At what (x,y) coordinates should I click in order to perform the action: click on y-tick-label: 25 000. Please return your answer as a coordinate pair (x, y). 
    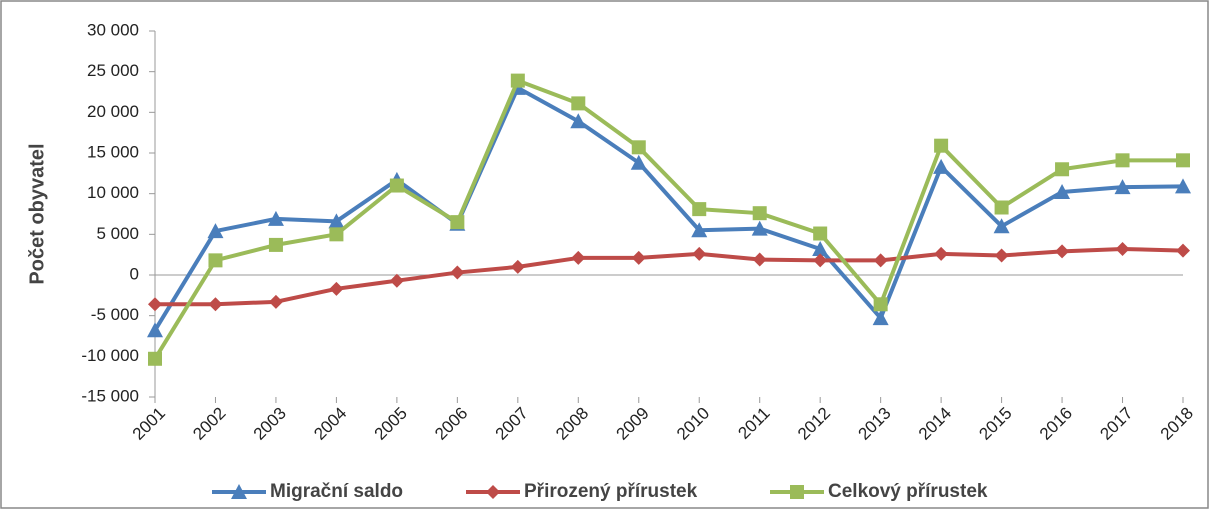
    Looking at the image, I should click on (113, 70).